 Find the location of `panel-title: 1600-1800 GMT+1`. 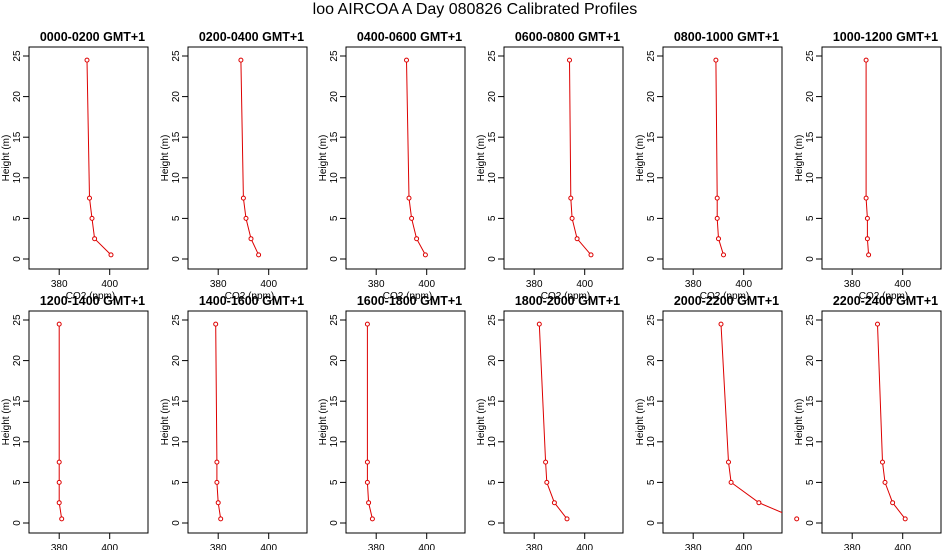

panel-title: 1600-1800 GMT+1 is located at coordinates (409, 301).